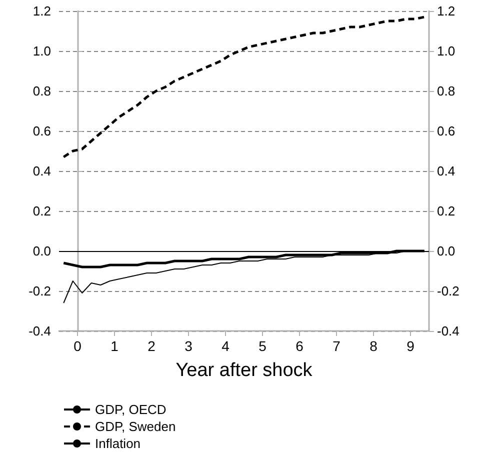 The height and width of the screenshot is (461, 481). Describe the element at coordinates (226, 346) in the screenshot. I see `x-tick-label: 4` at that location.